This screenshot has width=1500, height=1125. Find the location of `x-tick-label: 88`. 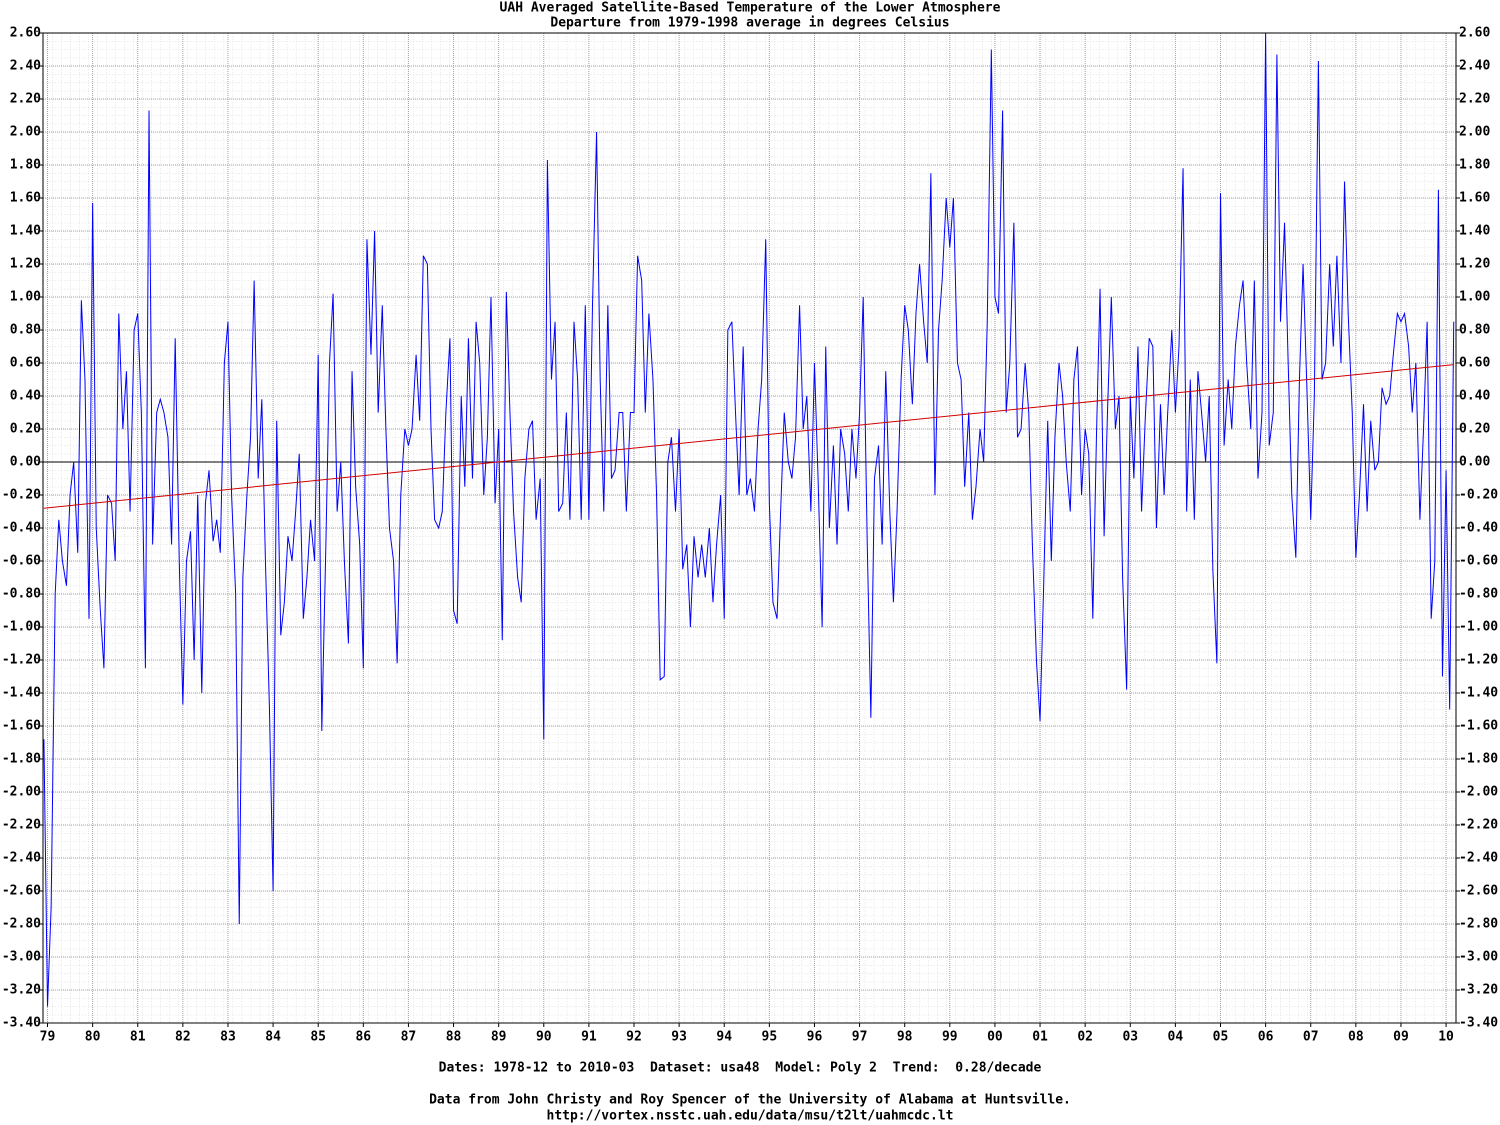

x-tick-label: 88 is located at coordinates (454, 1037).